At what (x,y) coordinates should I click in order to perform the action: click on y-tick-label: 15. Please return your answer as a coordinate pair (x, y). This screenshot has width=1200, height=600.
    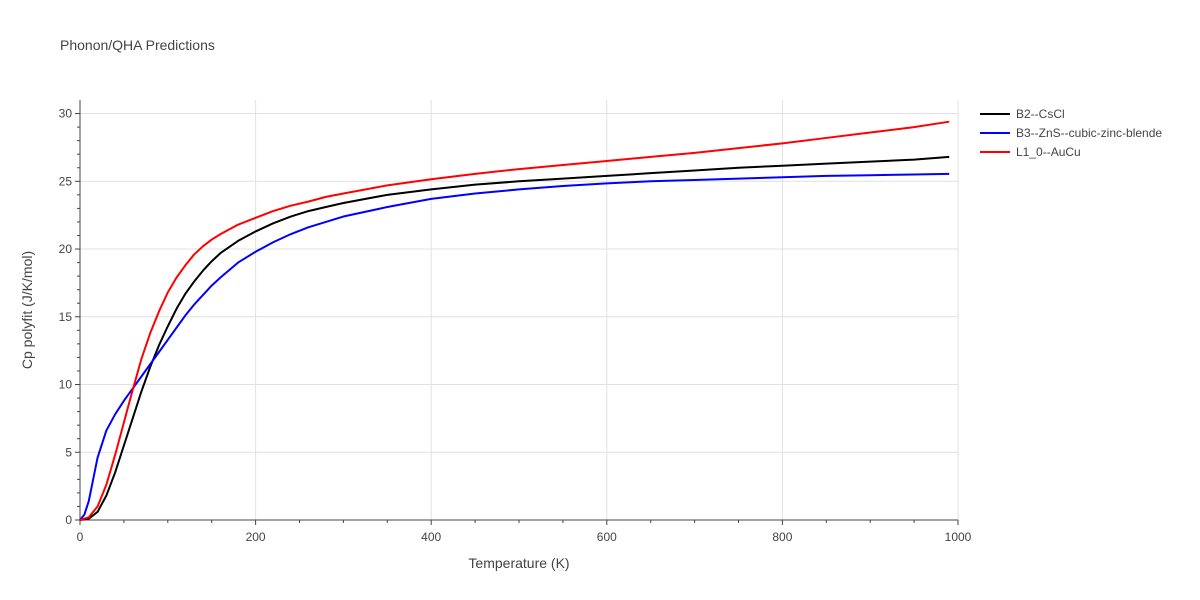
    Looking at the image, I should click on (66, 317).